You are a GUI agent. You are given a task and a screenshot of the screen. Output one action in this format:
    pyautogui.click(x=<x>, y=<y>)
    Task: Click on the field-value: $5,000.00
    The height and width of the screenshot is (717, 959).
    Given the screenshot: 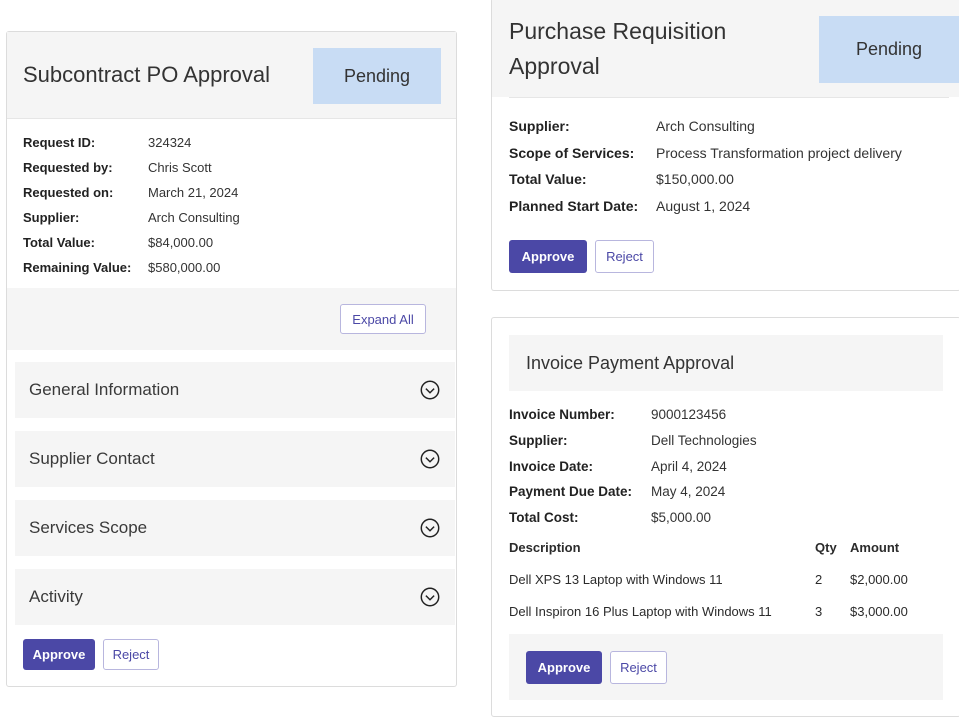 What is the action you would take?
    pyautogui.click(x=681, y=518)
    